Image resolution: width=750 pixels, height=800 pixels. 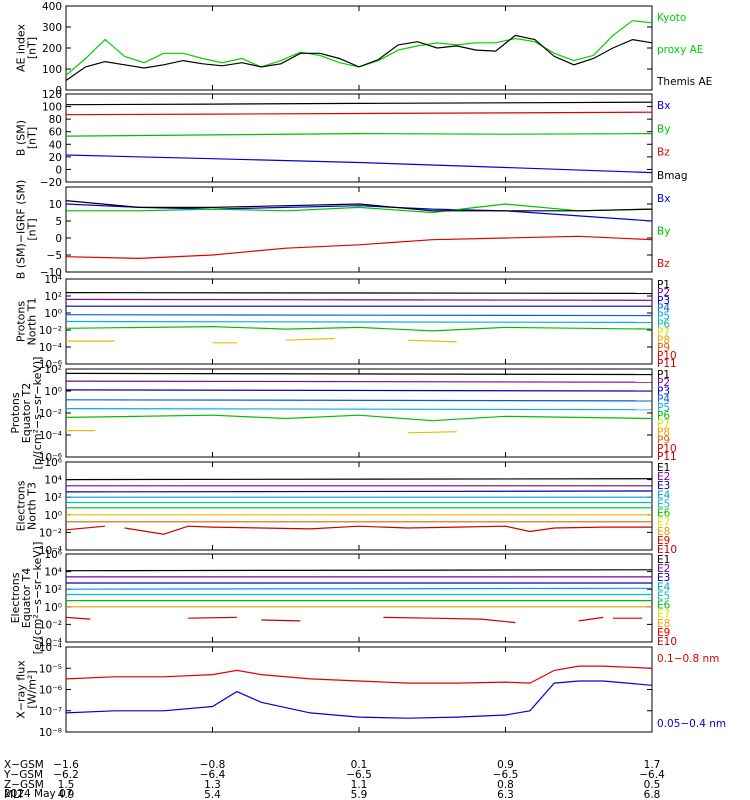 I want to click on legend-entry: E9, so click(x=663, y=633).